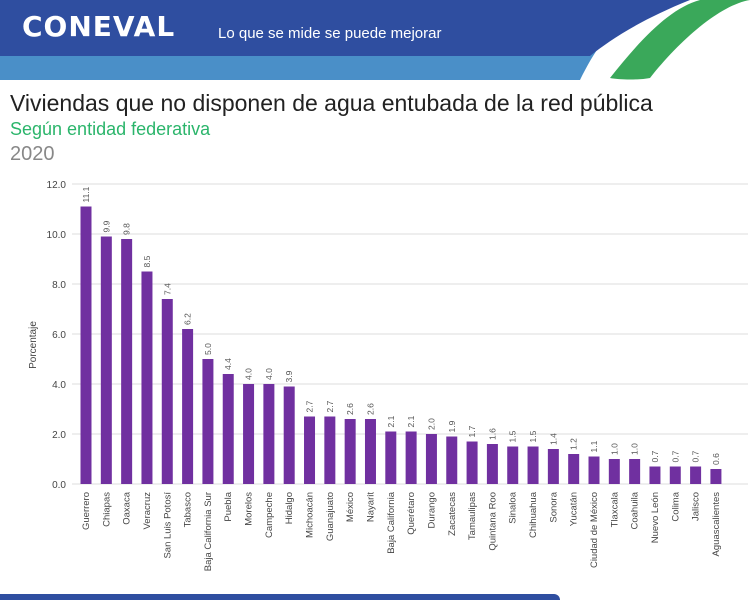 This screenshot has width=750, height=600. I want to click on x-tick-label: Chiapas, so click(106, 509).